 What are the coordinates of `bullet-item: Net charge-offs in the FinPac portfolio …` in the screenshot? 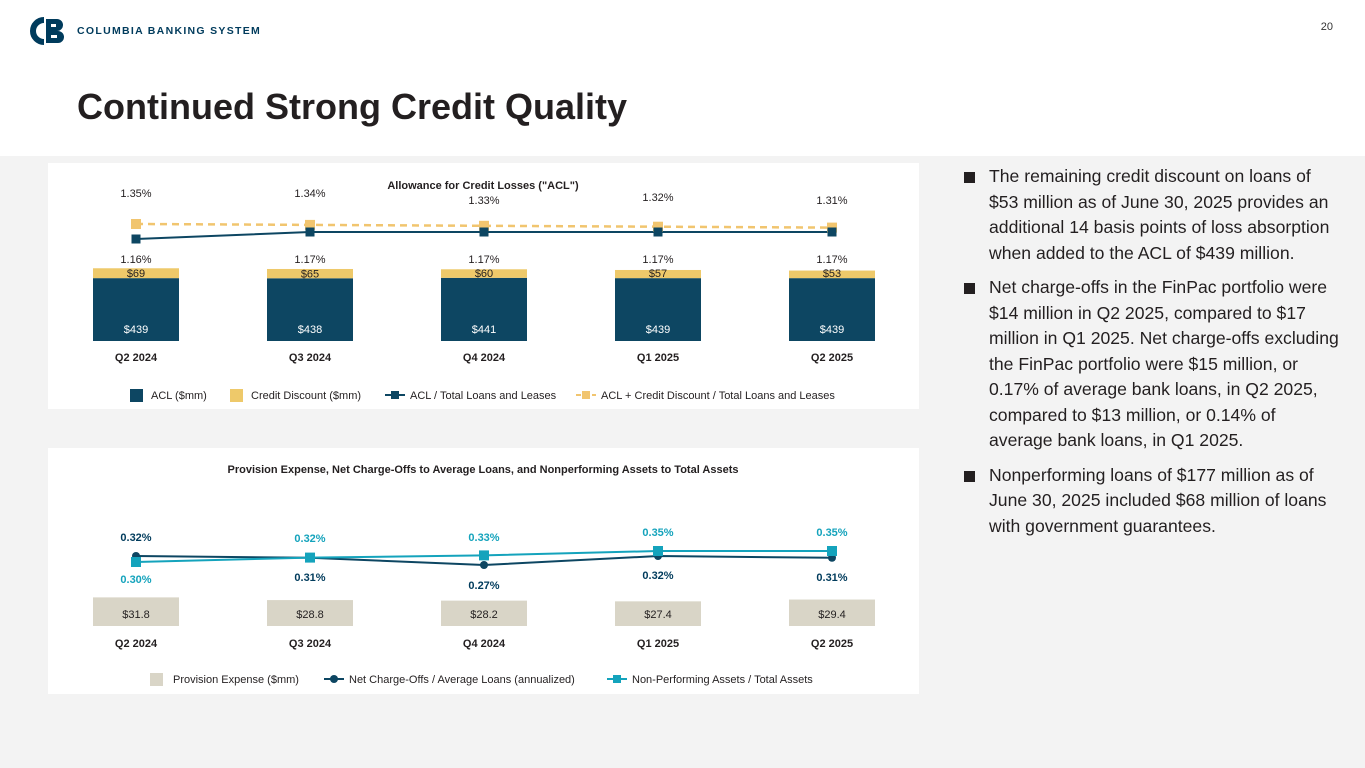 It's located at (1151, 364).